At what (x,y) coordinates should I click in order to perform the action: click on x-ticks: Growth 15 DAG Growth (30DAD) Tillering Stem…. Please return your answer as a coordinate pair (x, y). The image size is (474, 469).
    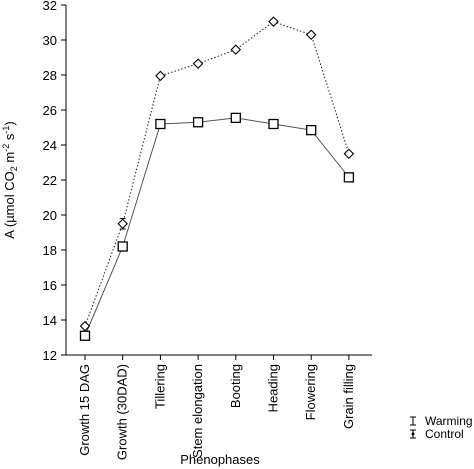
    Looking at the image, I should click on (216, 407).